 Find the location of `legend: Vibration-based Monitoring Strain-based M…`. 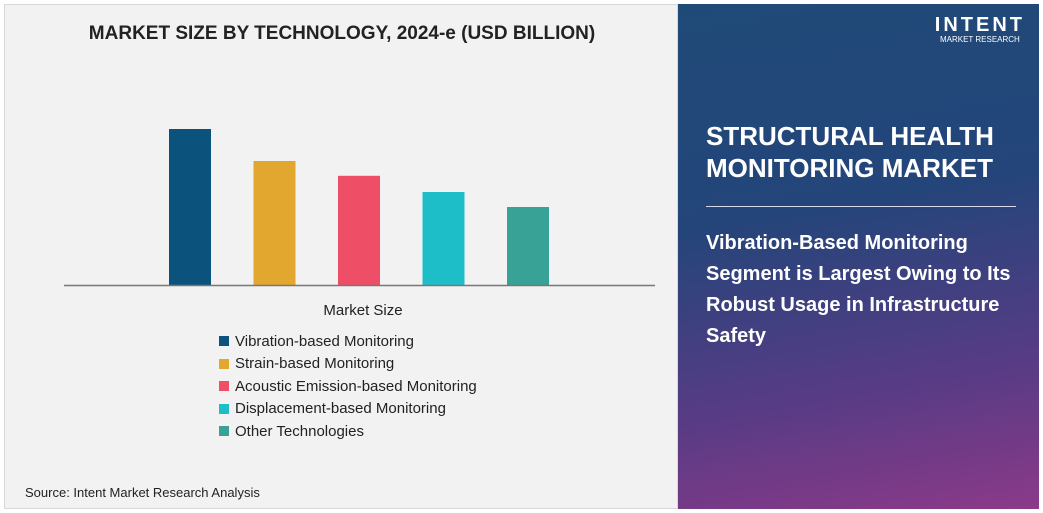

legend: Vibration-based Monitoring Strain-based M… is located at coordinates (348, 386).